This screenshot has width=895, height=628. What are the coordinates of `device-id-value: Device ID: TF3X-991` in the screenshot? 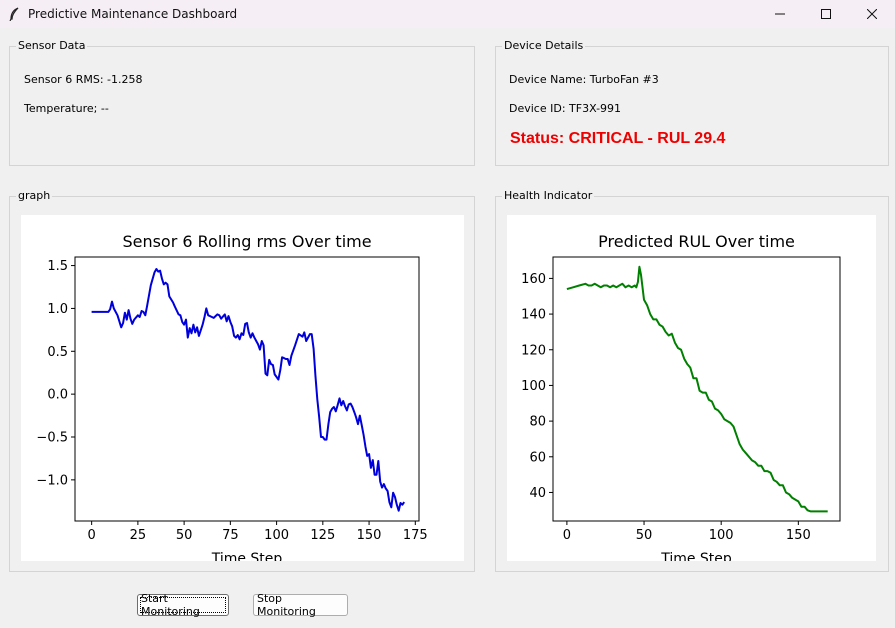 It's located at (565, 108).